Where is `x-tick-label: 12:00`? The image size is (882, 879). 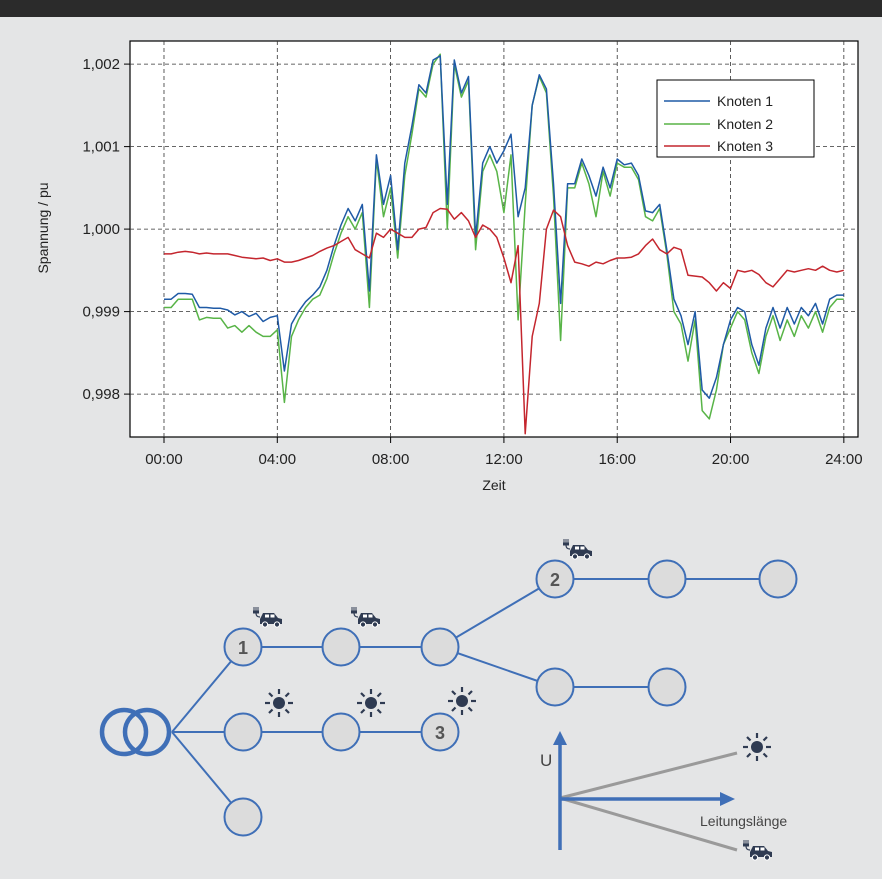
x-tick-label: 12:00 is located at coordinates (504, 459).